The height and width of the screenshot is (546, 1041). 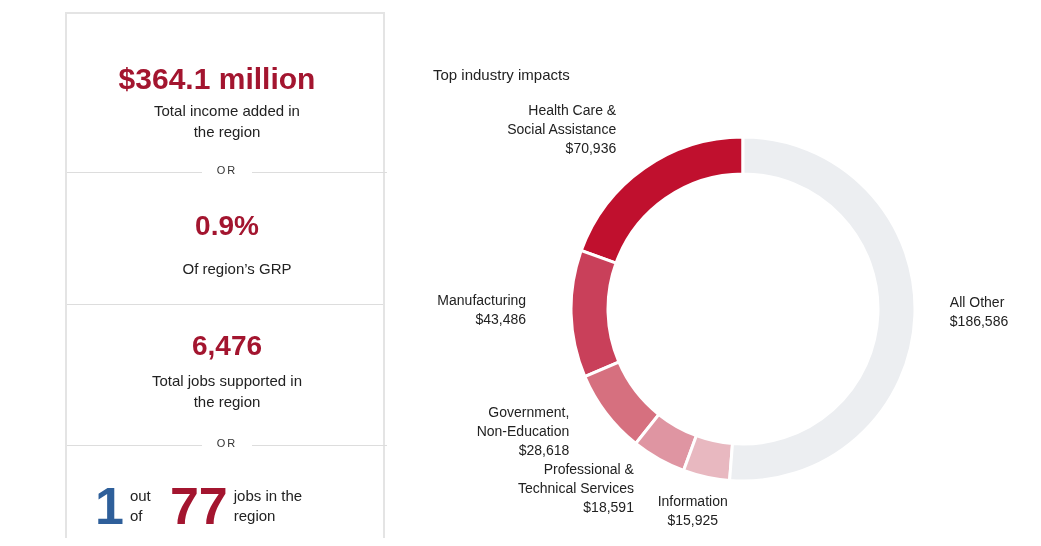 What do you see at coordinates (501, 74) in the screenshot?
I see `chart-title: Top industry impacts` at bounding box center [501, 74].